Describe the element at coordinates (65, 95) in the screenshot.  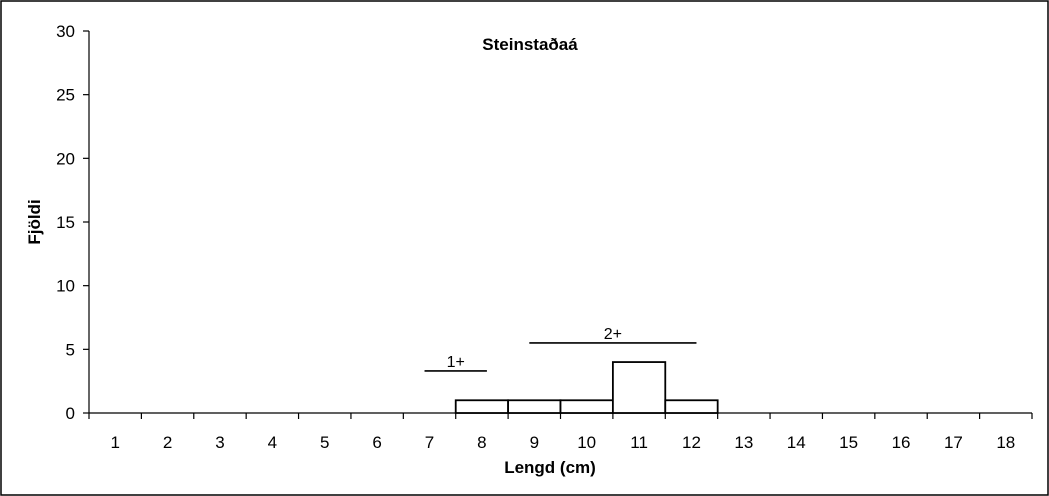
I see `y-tick-label: 25` at that location.